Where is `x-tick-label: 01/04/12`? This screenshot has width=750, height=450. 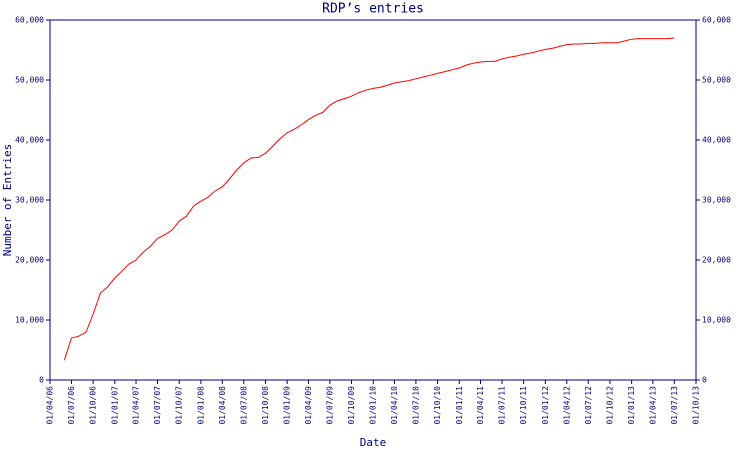
x-tick-label: 01/04/12 is located at coordinates (566, 405).